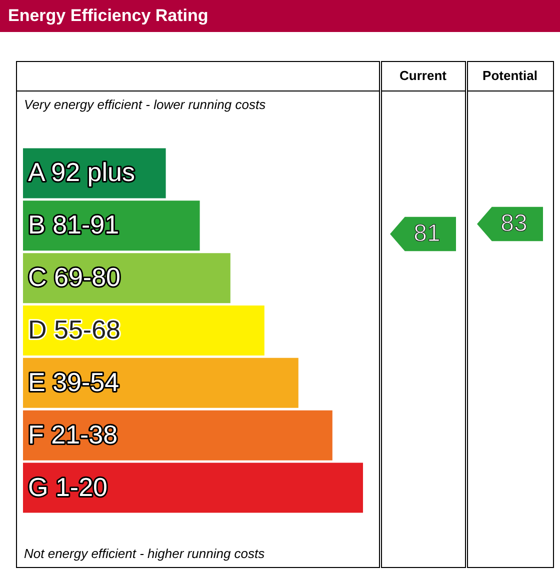 Image resolution: width=560 pixels, height=578 pixels. What do you see at coordinates (73, 434) in the screenshot?
I see `y-tick-label: F 21-38` at bounding box center [73, 434].